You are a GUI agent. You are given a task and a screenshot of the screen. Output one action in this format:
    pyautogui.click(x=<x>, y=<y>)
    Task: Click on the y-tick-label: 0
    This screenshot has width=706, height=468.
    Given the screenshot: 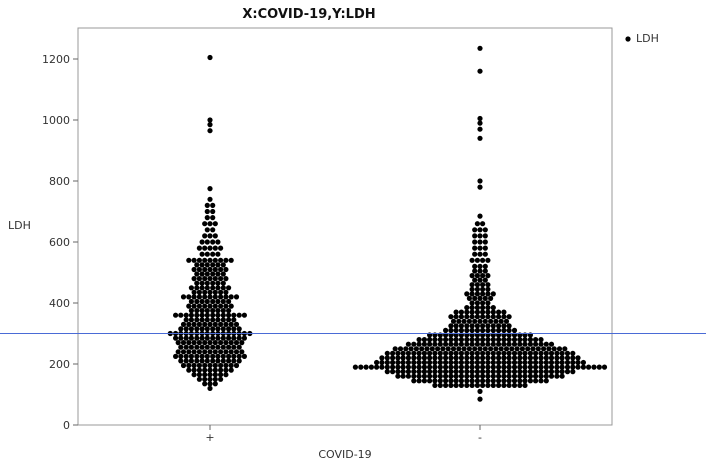 What is the action you would take?
    pyautogui.click(x=66, y=425)
    